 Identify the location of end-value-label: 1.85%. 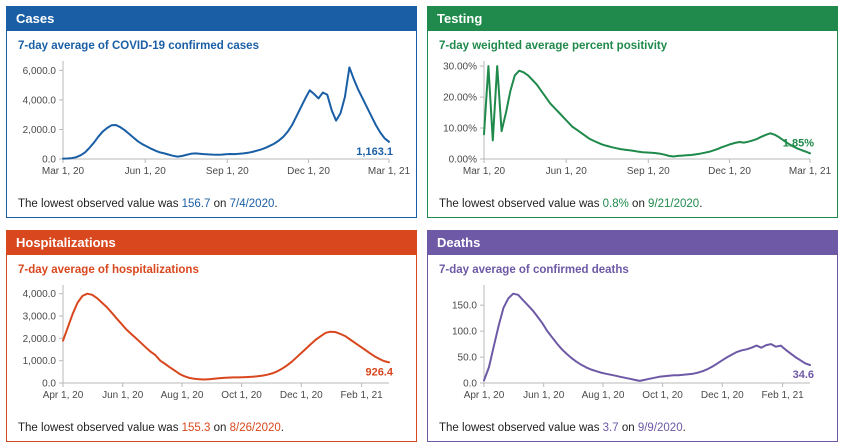
(798, 143).